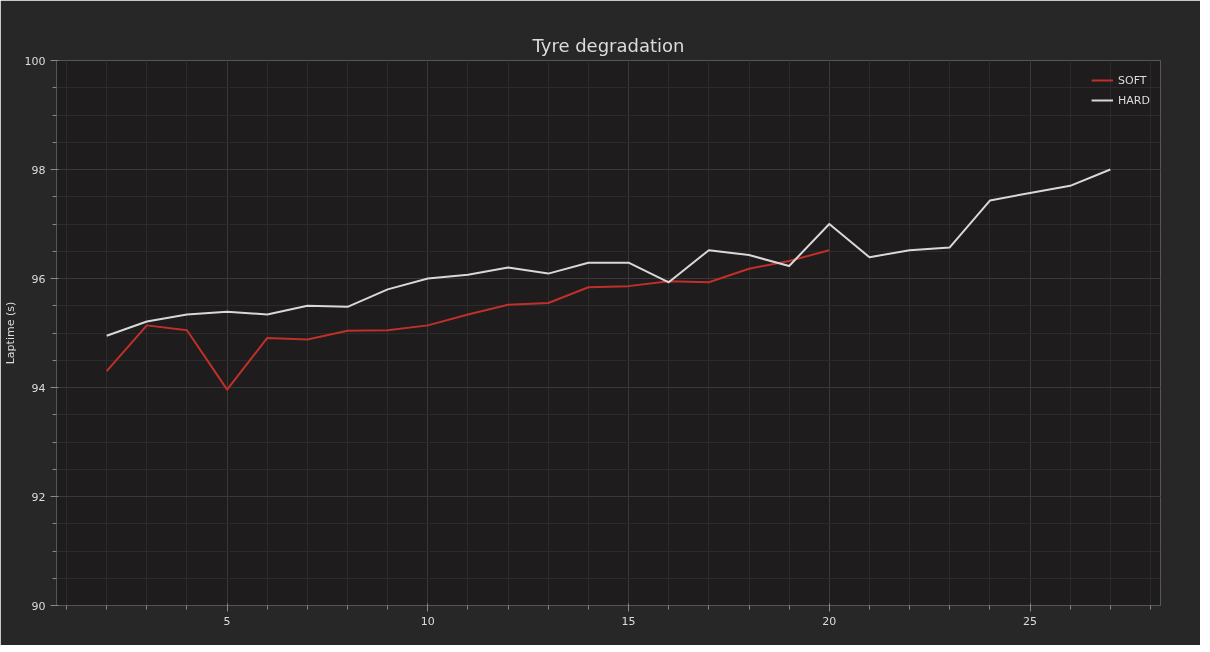 Image resolution: width=1210 pixels, height=652 pixels. What do you see at coordinates (1030, 621) in the screenshot?
I see `x-tick-label: 25` at bounding box center [1030, 621].